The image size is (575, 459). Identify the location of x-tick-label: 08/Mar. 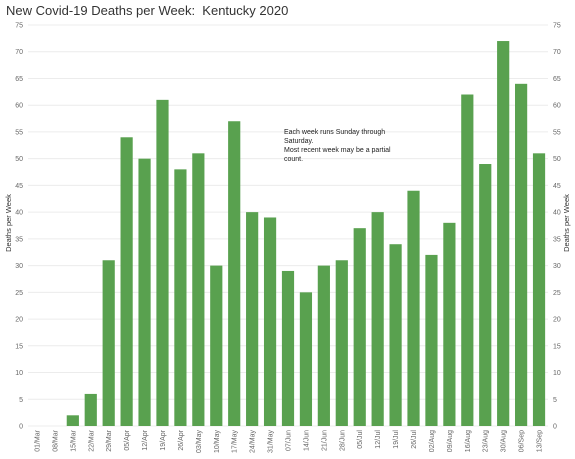
(55, 440).